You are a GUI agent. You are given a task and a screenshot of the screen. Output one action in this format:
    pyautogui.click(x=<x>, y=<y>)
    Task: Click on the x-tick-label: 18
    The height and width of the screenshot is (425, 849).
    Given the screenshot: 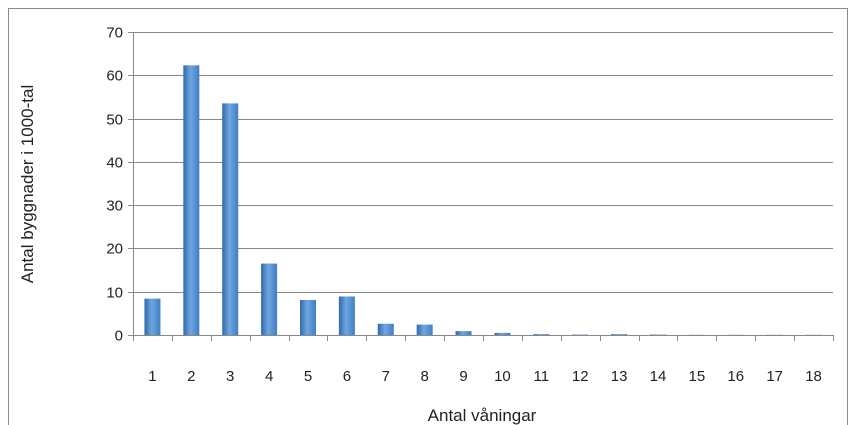 What is the action you would take?
    pyautogui.click(x=813, y=376)
    